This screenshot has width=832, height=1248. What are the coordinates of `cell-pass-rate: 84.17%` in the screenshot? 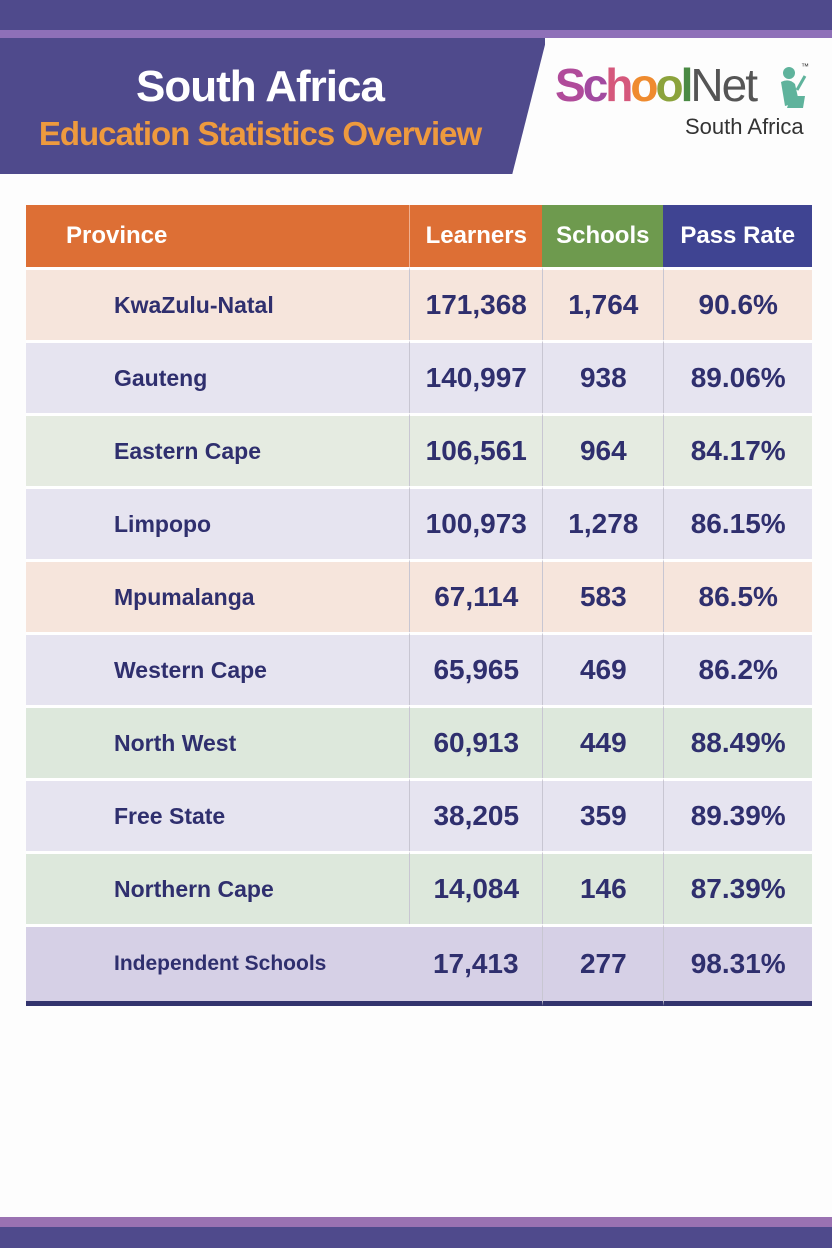 It's located at (737, 449).